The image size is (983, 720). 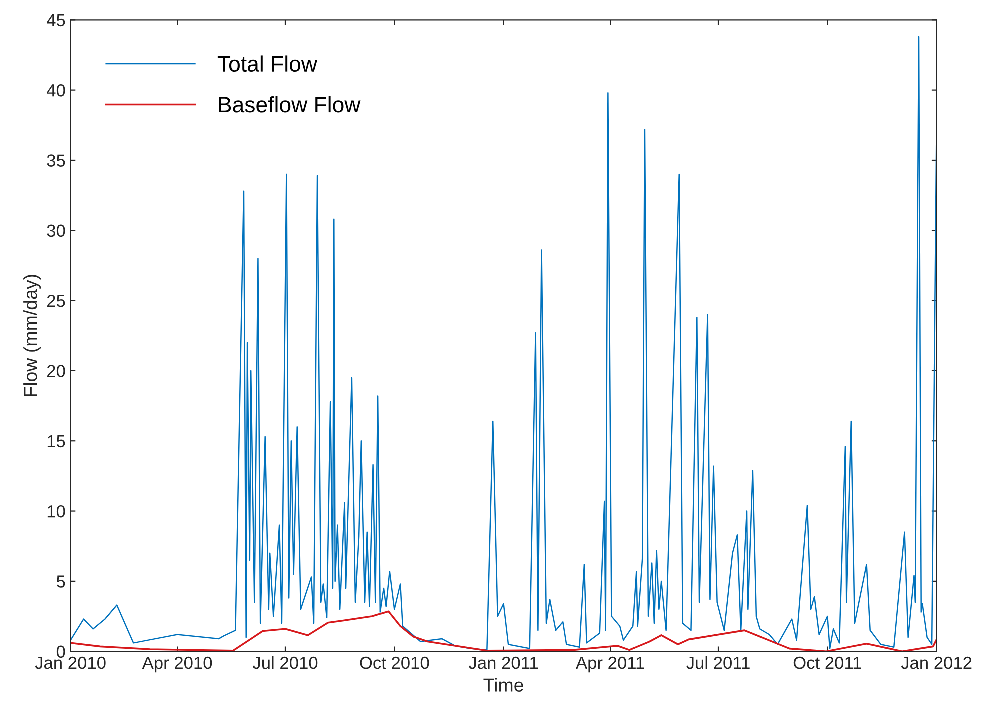 I want to click on x-tick-label: Jan 2011, so click(x=503, y=663).